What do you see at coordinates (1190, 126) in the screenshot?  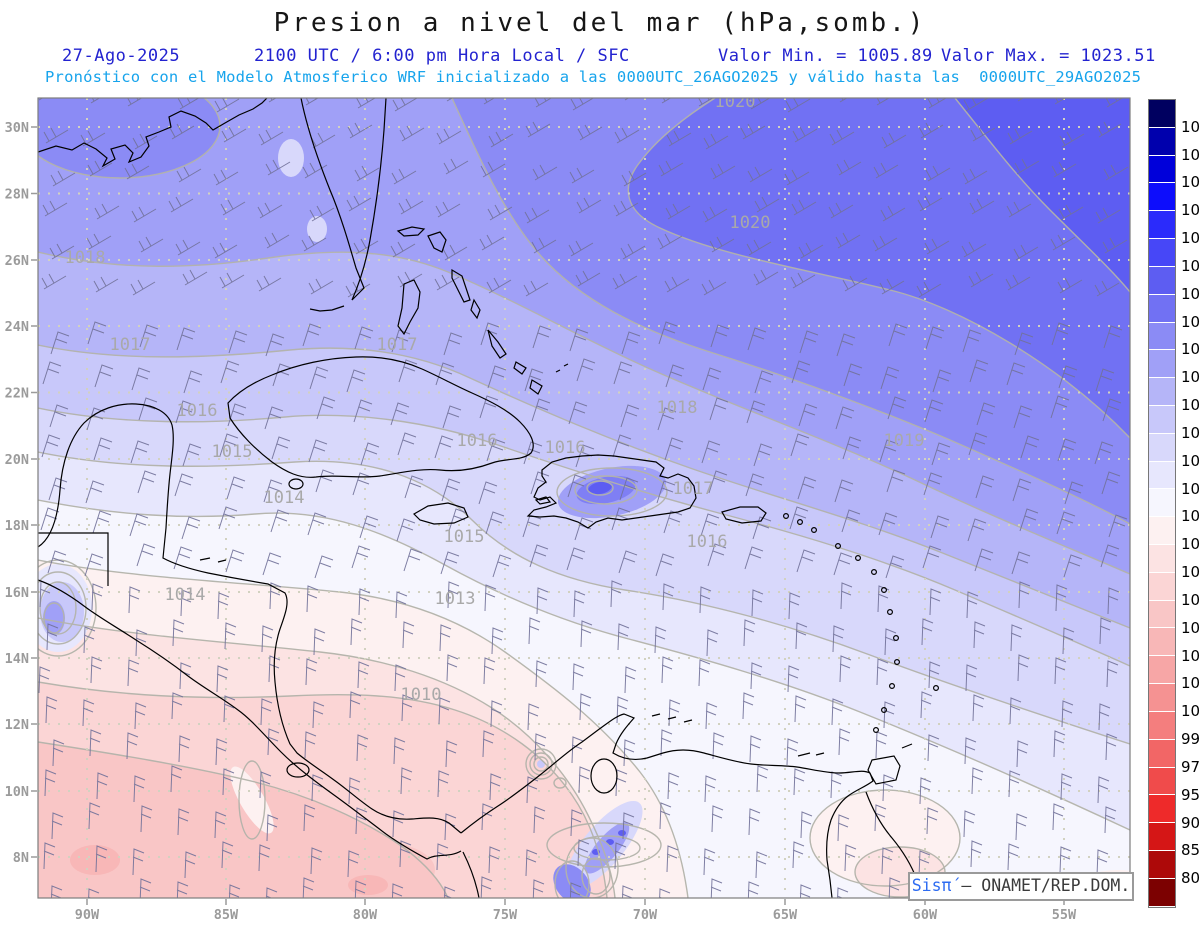 I see `colorbar-tick-label: 1050` at bounding box center [1190, 126].